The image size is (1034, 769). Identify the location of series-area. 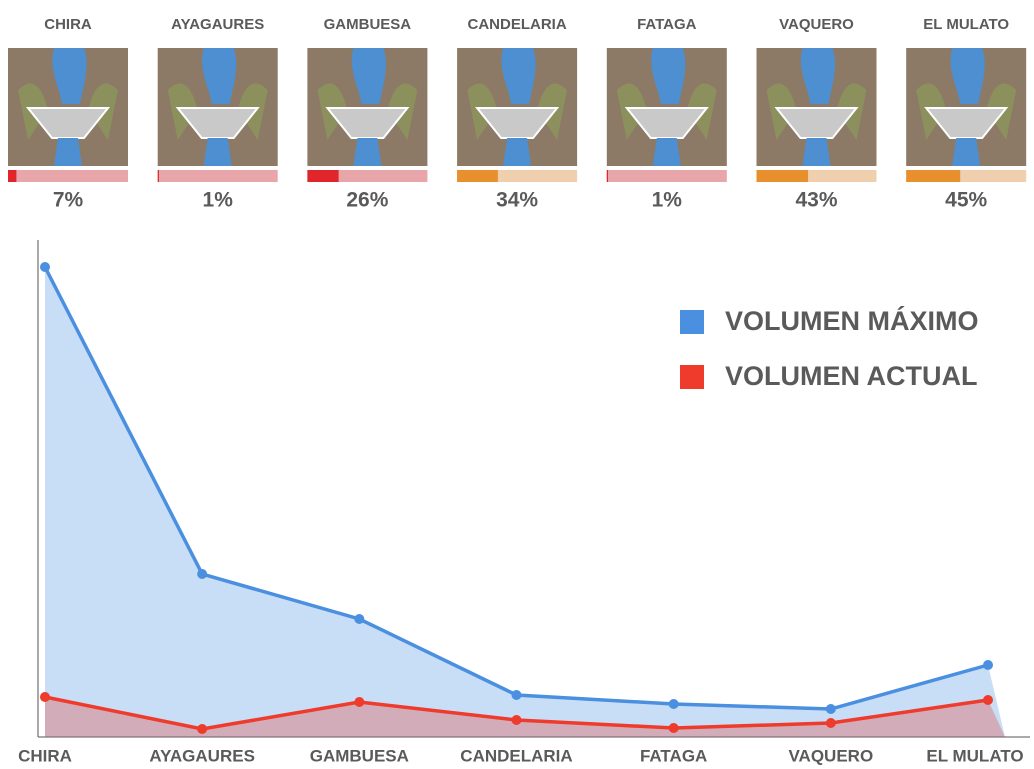
(525, 717).